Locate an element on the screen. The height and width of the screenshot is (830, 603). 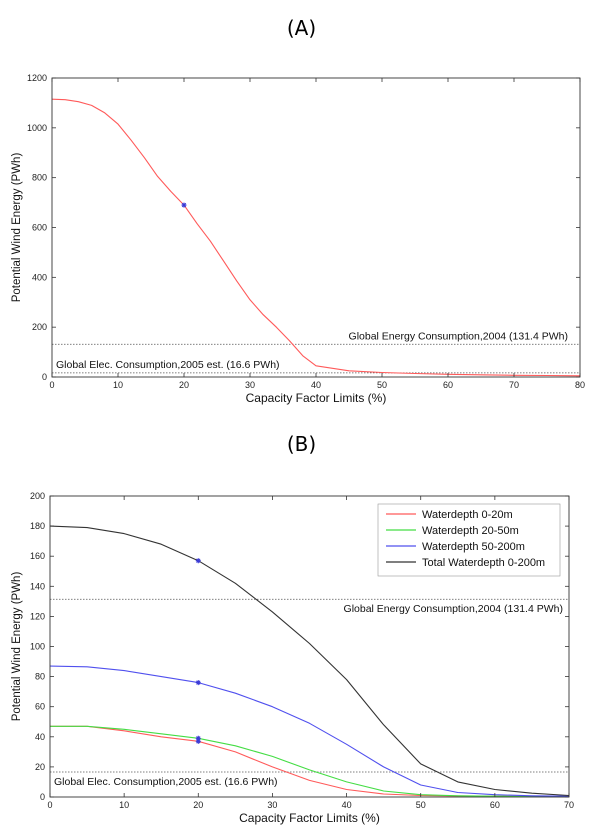
panel-b-label: (B) is located at coordinates (301, 444).